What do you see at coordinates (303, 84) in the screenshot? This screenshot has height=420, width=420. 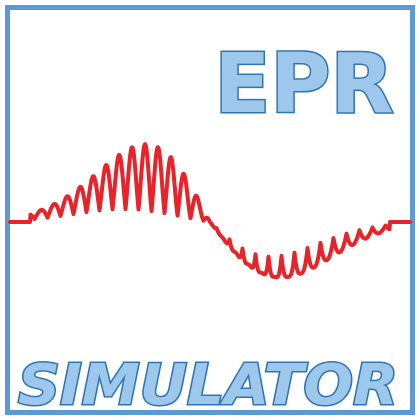 I see `logo-title: EPR` at bounding box center [303, 84].